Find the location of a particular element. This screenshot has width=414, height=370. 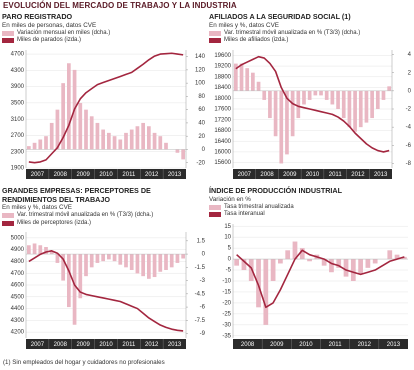

panel-title: AFILIADOS A LA SEGURIDAD SOCIAL (1) is located at coordinates (280, 16).